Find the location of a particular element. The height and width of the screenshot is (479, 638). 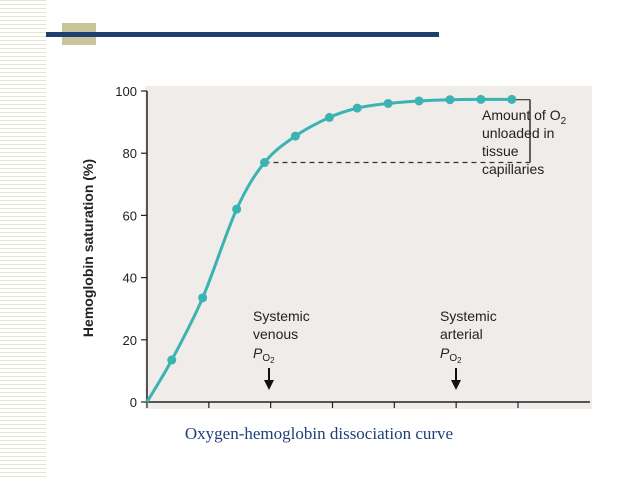

y-axis-label: Hemoglobin saturation (%) is located at coordinates (88, 248).